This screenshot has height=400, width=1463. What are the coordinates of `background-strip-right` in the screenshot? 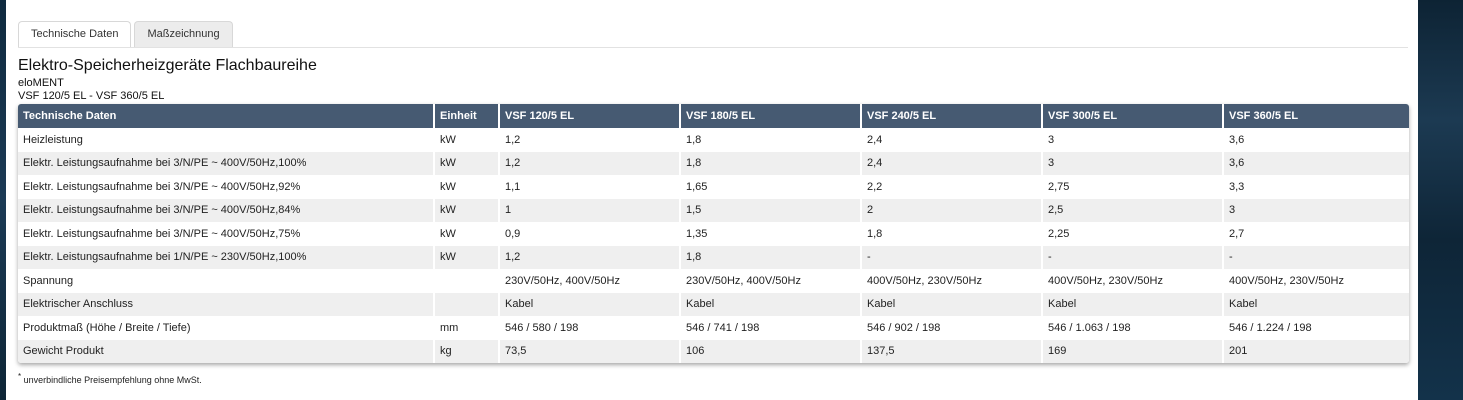 It's located at (1440, 200).